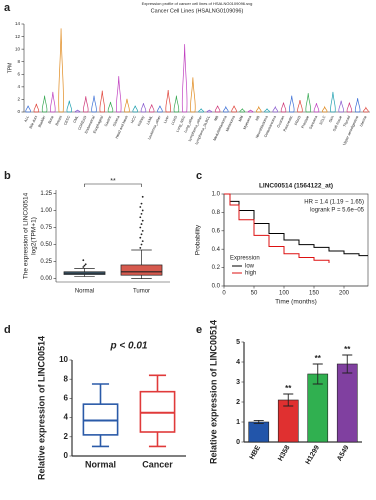 The height and width of the screenshot is (500, 376). I want to click on y-tick-label: 0.00, so click(46, 279).